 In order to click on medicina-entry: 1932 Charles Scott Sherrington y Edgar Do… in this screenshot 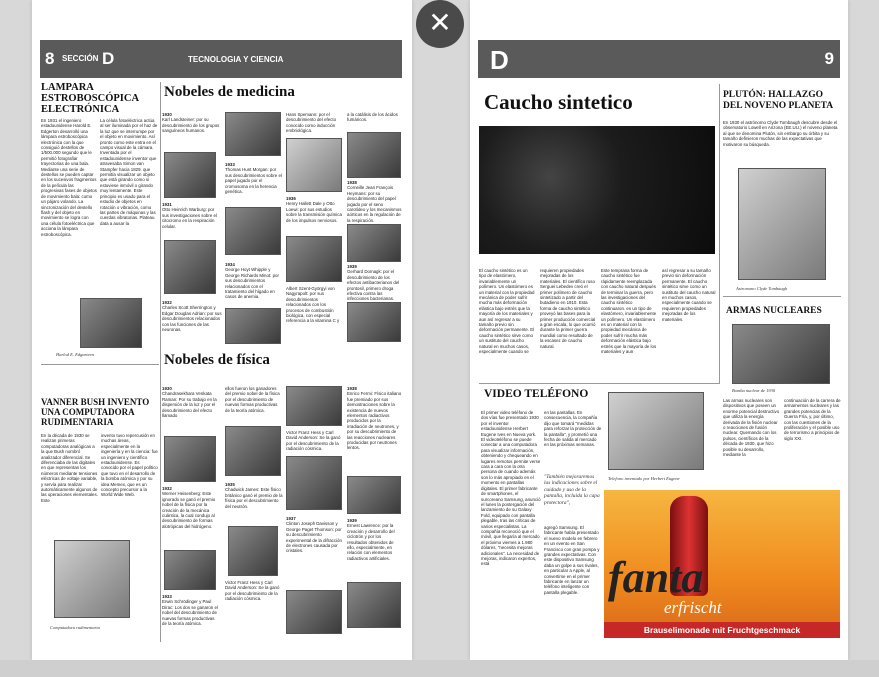, I will do `click(192, 316)`.